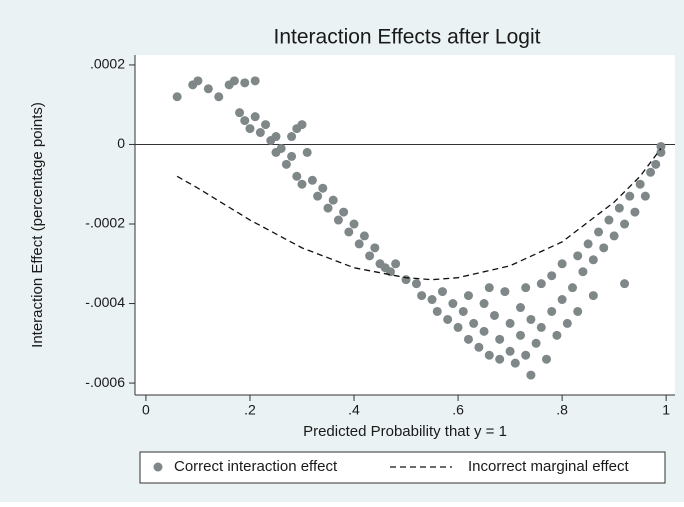 This screenshot has height=507, width=684. What do you see at coordinates (105, 302) in the screenshot?
I see `y-tick-label: -.0004` at bounding box center [105, 302].